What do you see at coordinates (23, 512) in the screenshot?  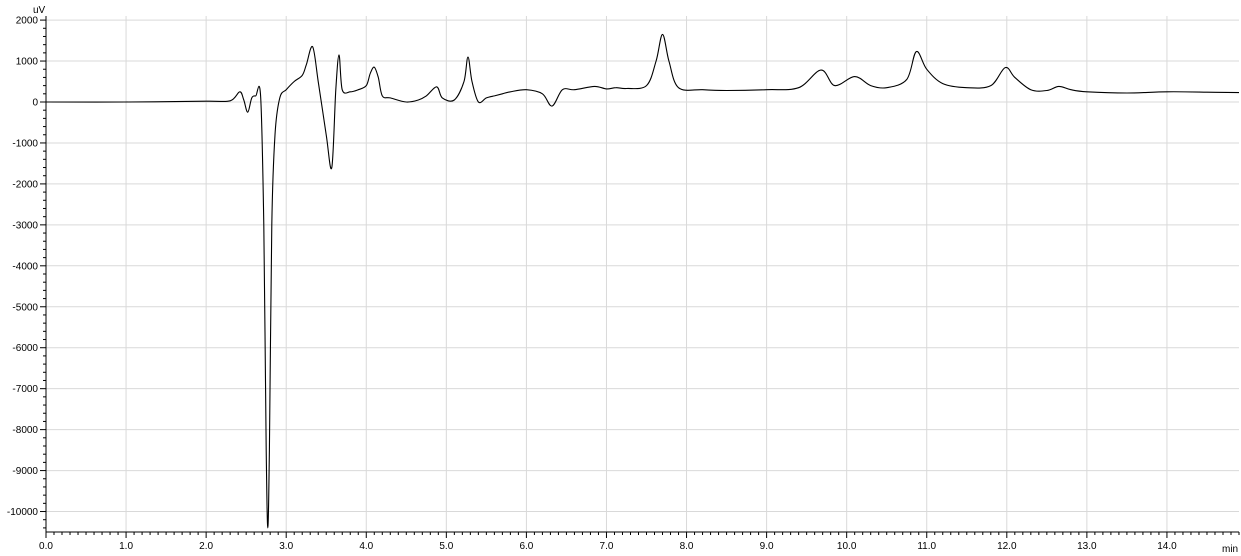 I see `y-tick-label: -10000` at bounding box center [23, 512].